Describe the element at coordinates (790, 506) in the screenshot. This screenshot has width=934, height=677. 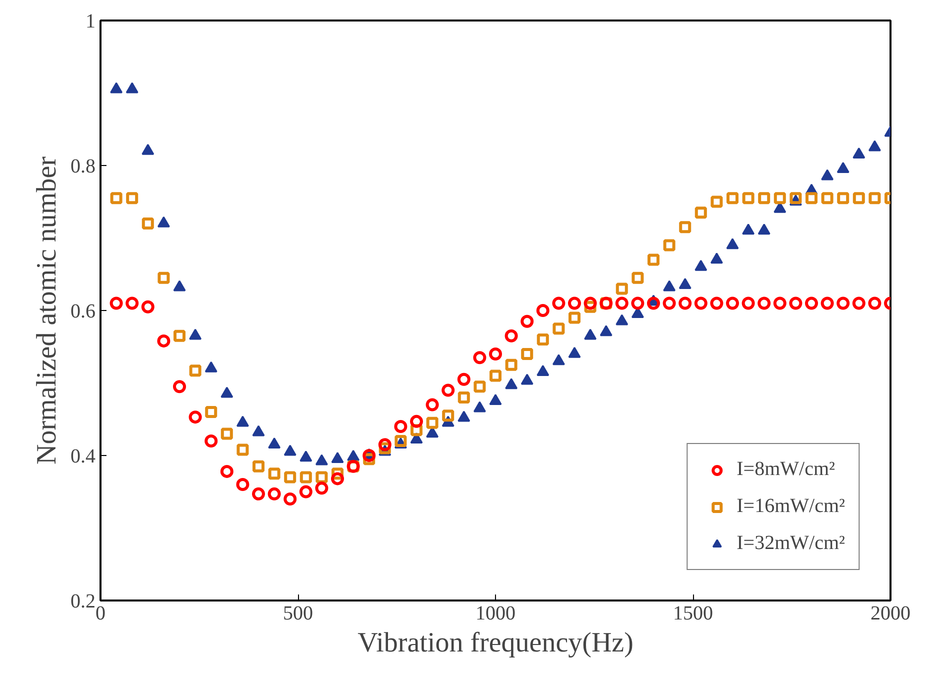
I see `legend-label: I=16mW/cm²` at that location.